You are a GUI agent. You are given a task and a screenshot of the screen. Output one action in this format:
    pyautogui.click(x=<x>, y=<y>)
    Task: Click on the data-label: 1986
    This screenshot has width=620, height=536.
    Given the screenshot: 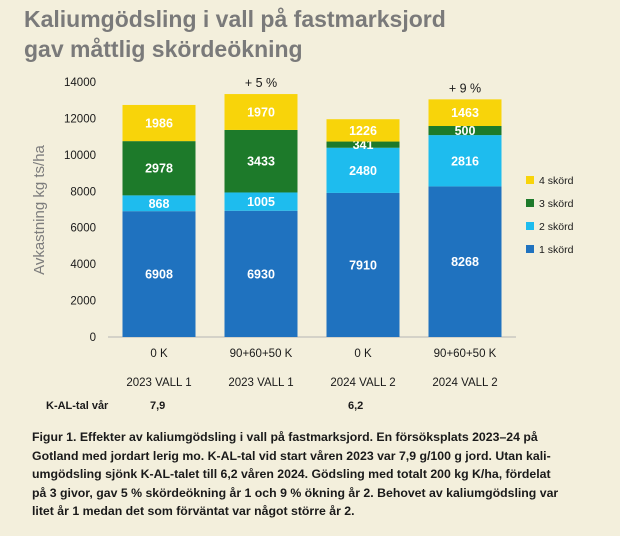 What is the action you would take?
    pyautogui.click(x=159, y=124)
    